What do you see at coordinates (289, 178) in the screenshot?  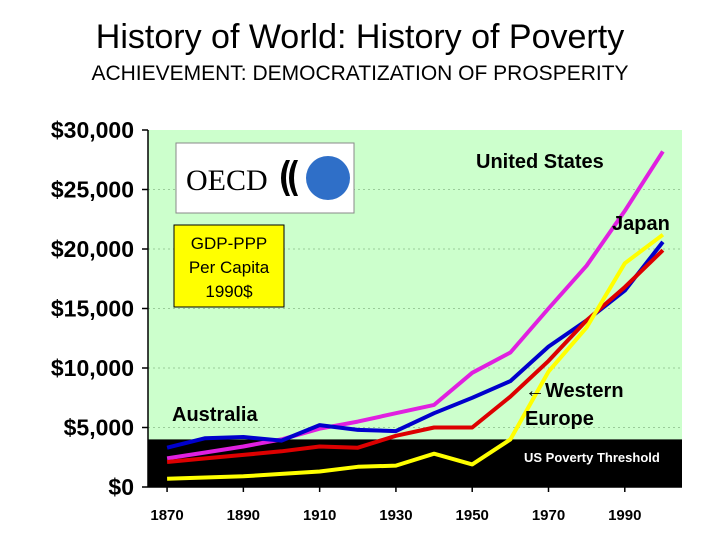 I see `oecd-arcs-icon` at bounding box center [289, 178].